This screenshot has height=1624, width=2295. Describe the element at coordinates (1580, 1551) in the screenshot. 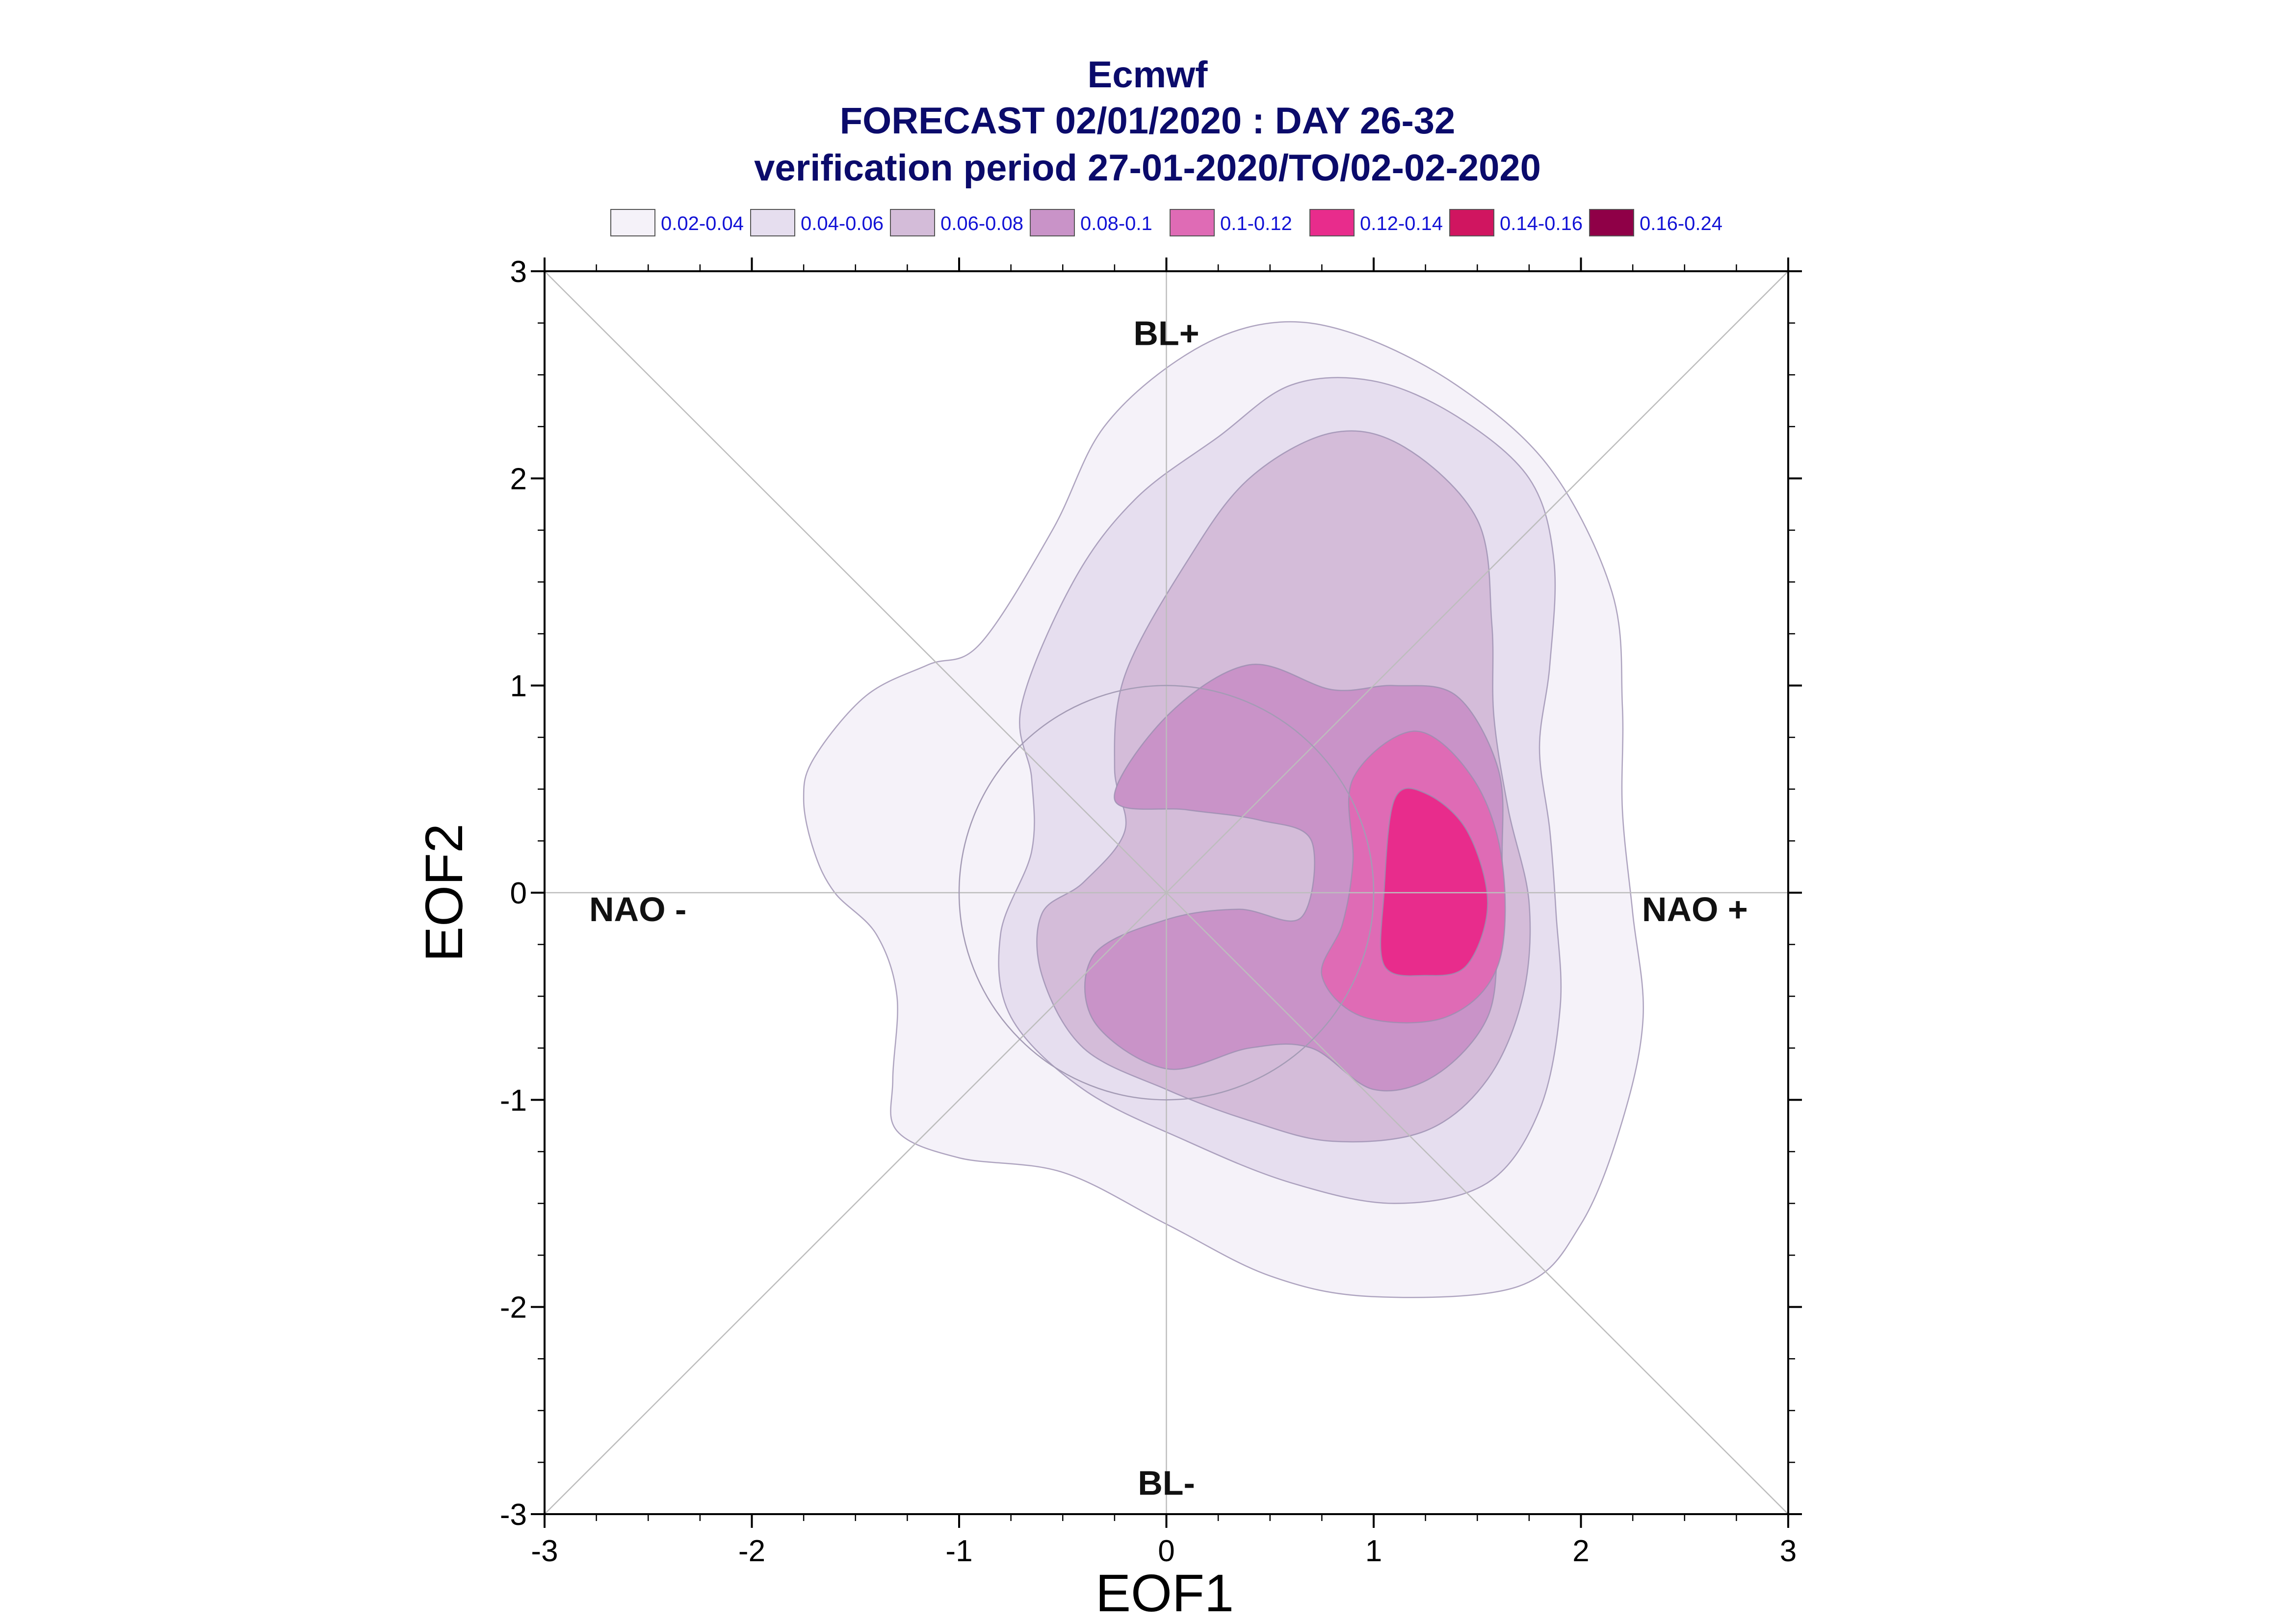

I see `x-tick-label: 2` at that location.